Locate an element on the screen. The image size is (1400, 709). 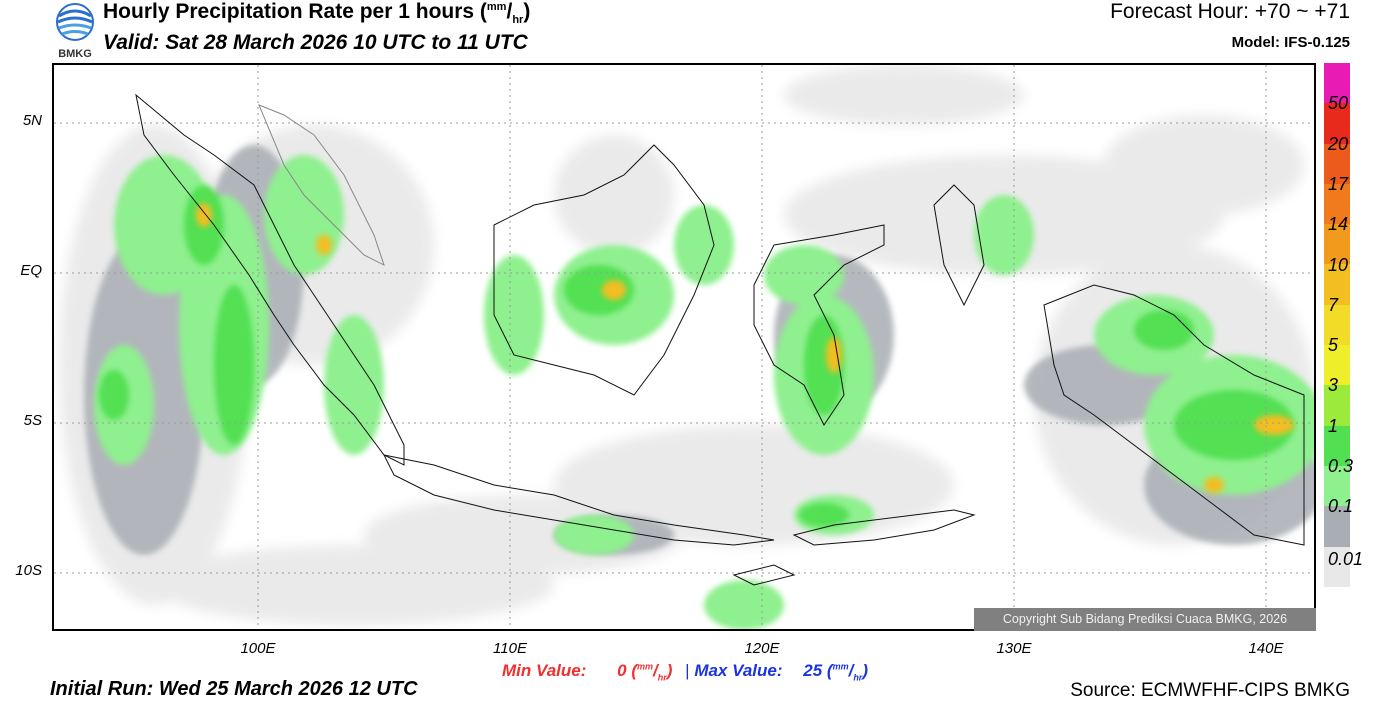
colorbar-label: 7 is located at coordinates (1333, 304).